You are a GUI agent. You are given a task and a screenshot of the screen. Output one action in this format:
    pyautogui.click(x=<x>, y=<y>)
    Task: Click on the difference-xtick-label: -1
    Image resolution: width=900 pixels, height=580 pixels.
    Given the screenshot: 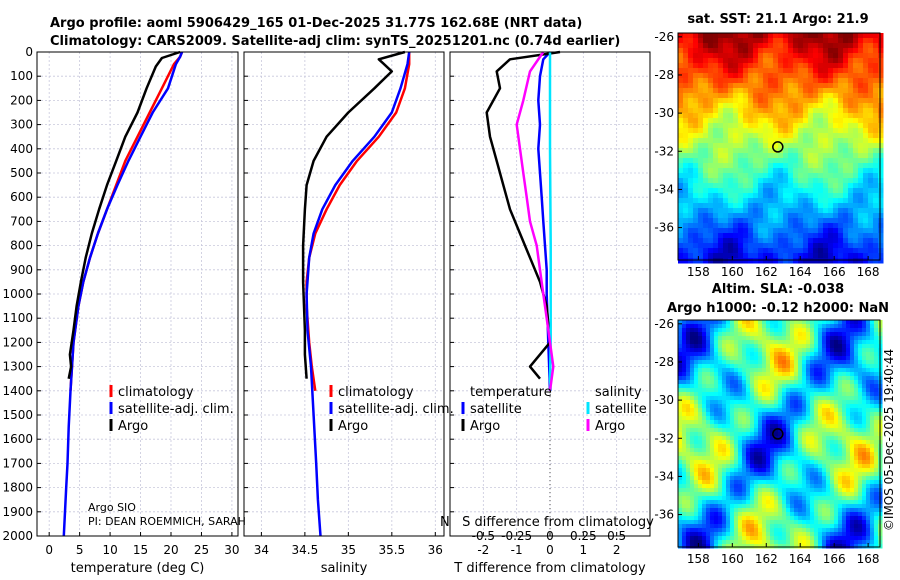 What is the action you would take?
    pyautogui.click(x=517, y=550)
    